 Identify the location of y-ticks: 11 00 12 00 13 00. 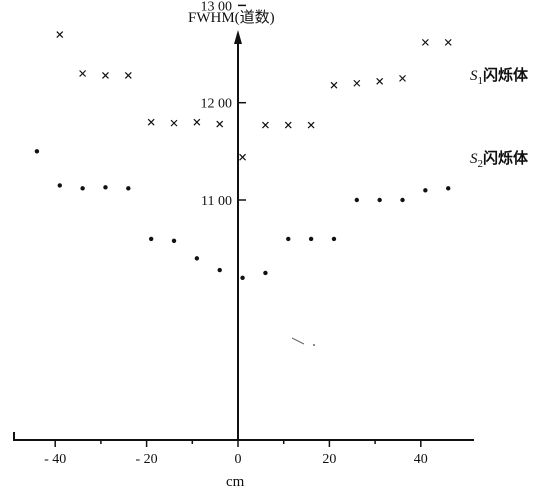
(223, 104).